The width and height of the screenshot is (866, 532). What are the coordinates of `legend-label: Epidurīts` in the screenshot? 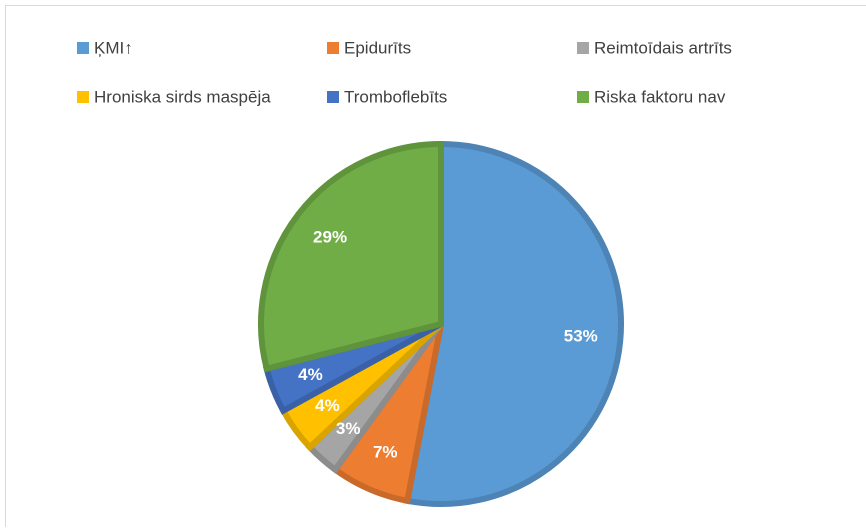 It's located at (377, 47).